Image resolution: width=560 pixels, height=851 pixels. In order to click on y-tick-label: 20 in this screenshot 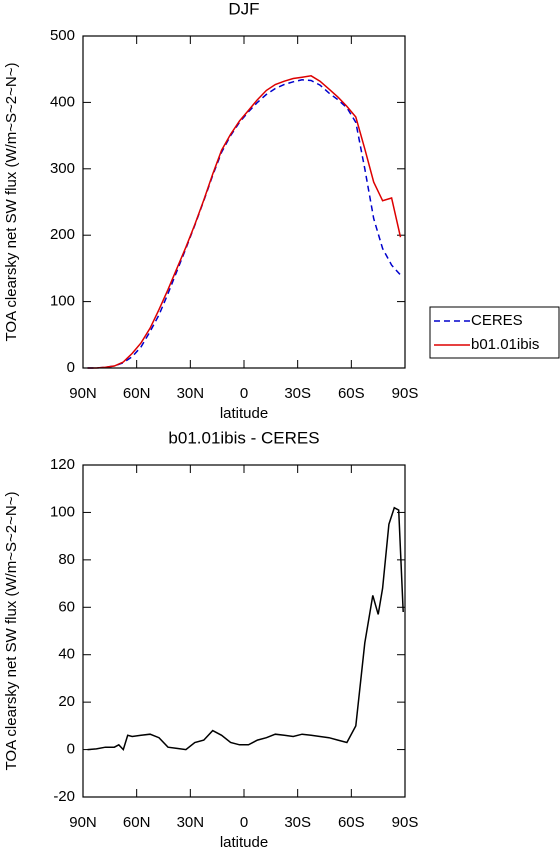, I will do `click(66, 701)`.